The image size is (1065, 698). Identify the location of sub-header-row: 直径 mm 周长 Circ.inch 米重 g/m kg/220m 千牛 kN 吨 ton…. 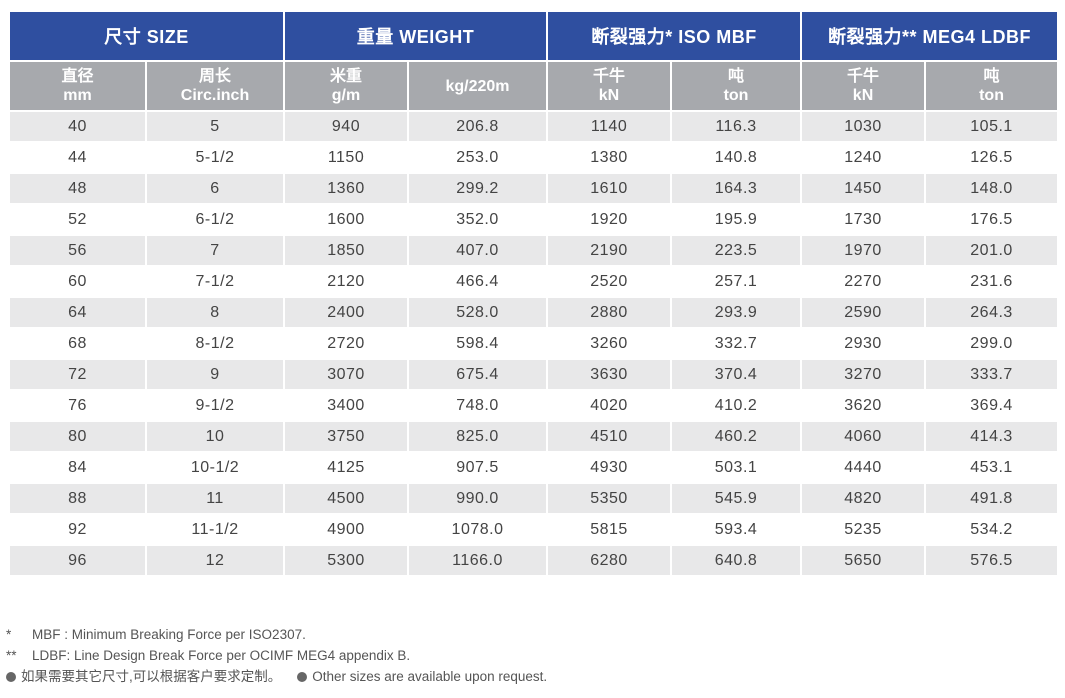
(534, 86).